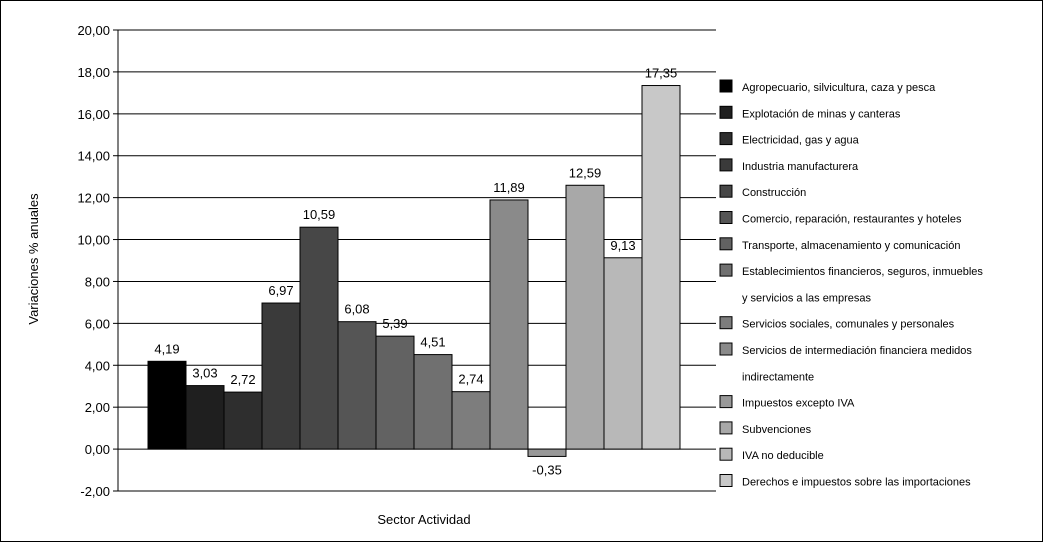 This screenshot has width=1043, height=542. What do you see at coordinates (97, 365) in the screenshot?
I see `y-tick-label: 4,00` at bounding box center [97, 365].